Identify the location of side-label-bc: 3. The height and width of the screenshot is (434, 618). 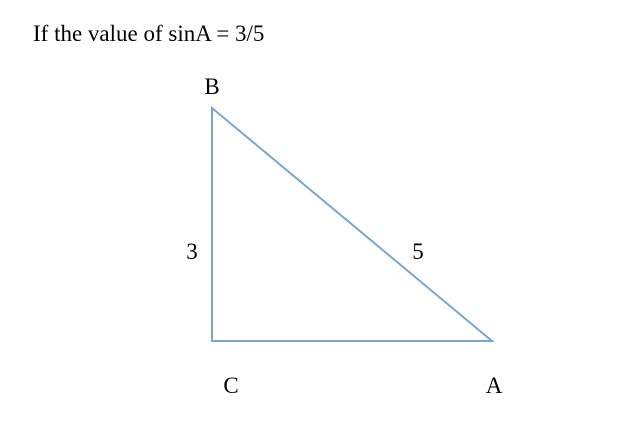
(192, 251).